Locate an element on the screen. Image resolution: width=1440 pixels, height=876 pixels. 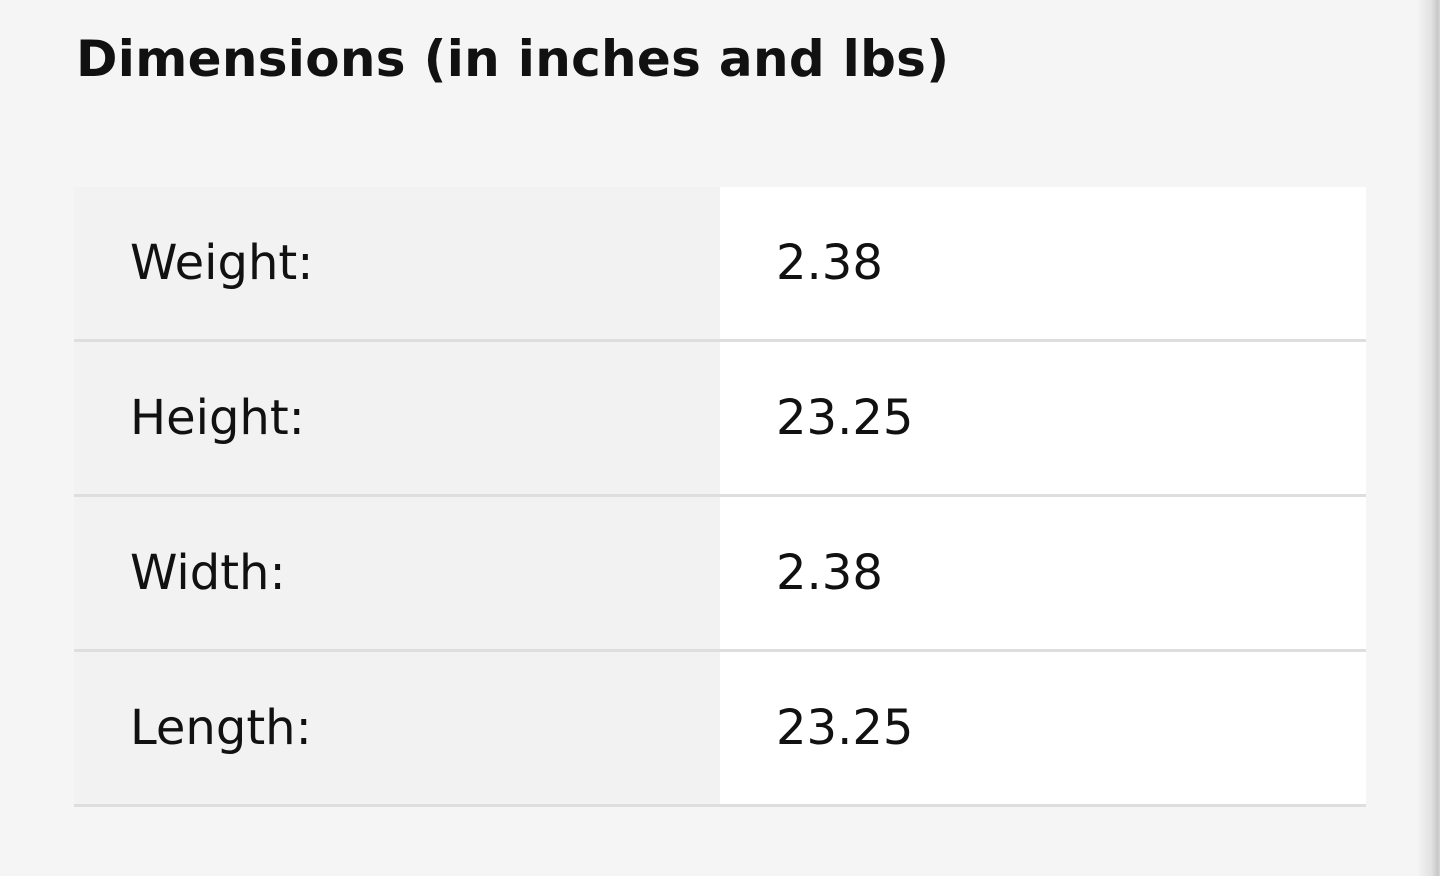
row-label: Weight: is located at coordinates (397, 264).